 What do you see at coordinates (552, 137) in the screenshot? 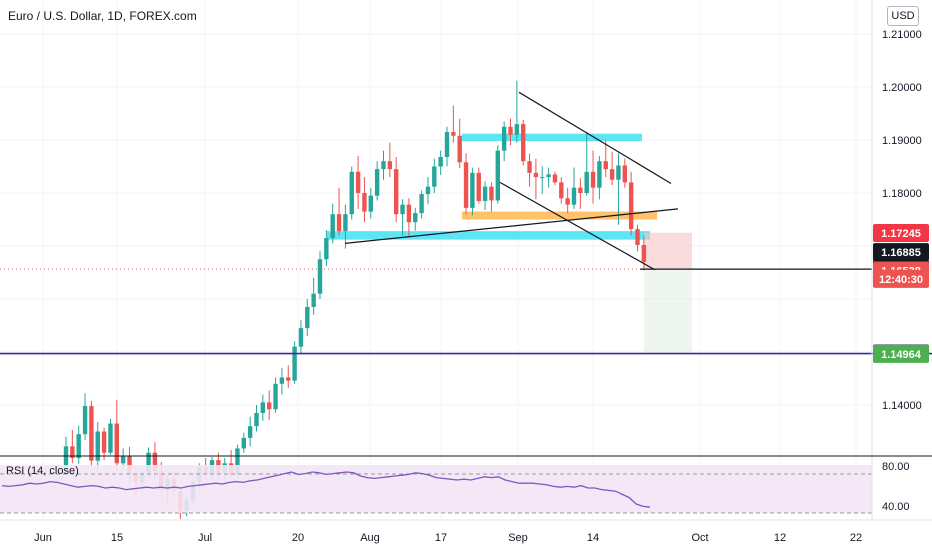
I see `resistance-zone` at bounding box center [552, 137].